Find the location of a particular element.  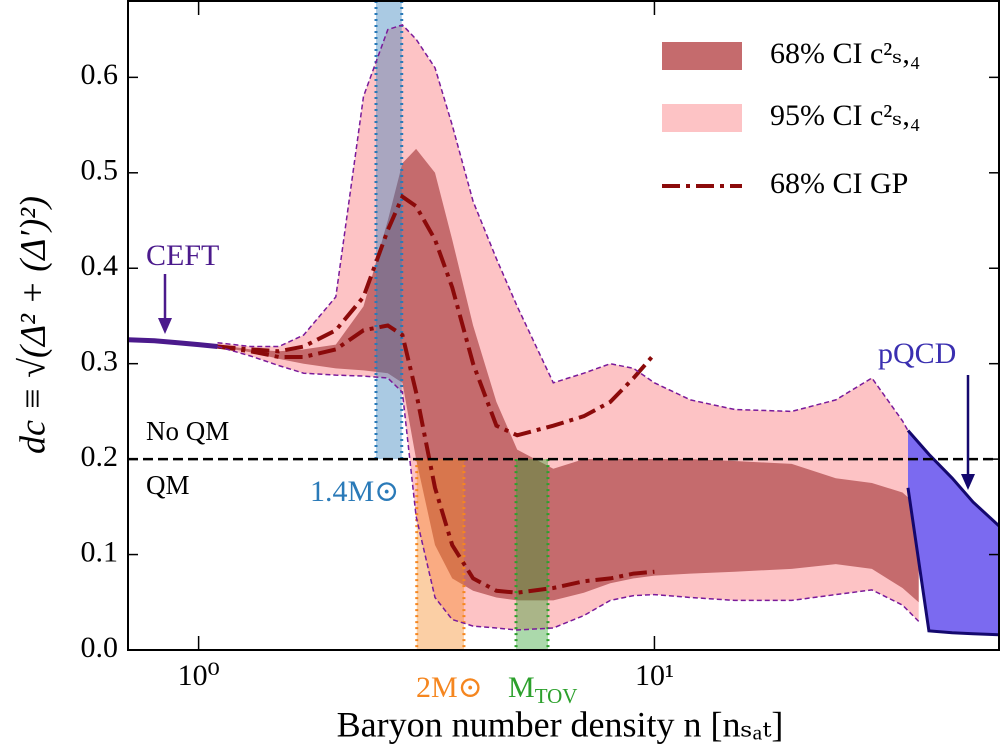

region-label: 2M⊙ is located at coordinates (449, 687).